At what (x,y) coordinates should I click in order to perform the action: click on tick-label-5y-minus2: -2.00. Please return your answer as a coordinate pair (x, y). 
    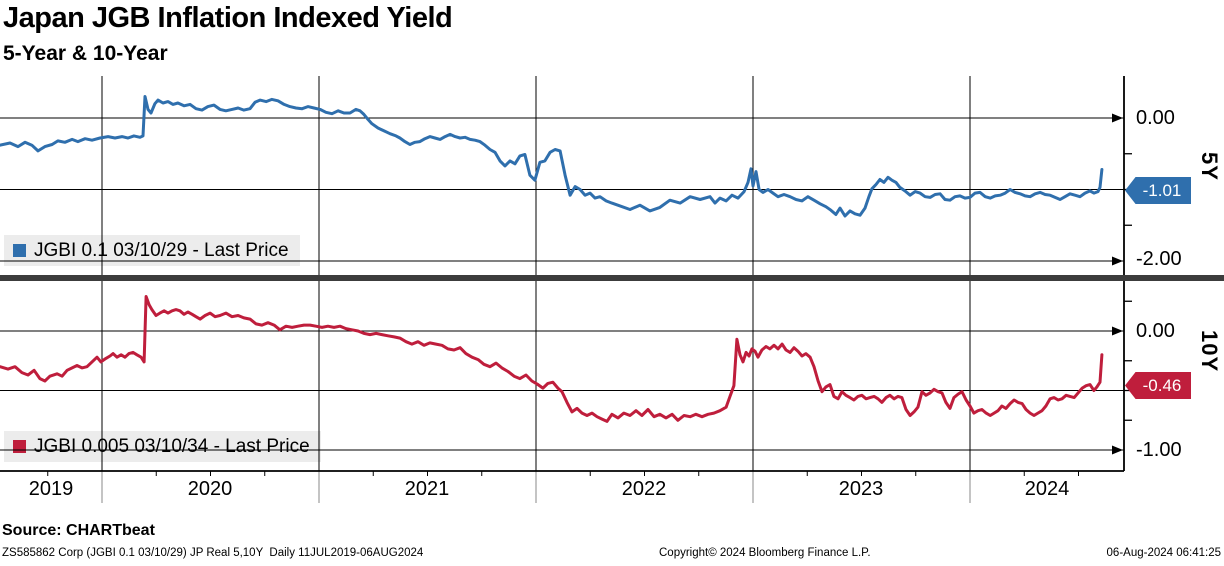
    Looking at the image, I should click on (1159, 259).